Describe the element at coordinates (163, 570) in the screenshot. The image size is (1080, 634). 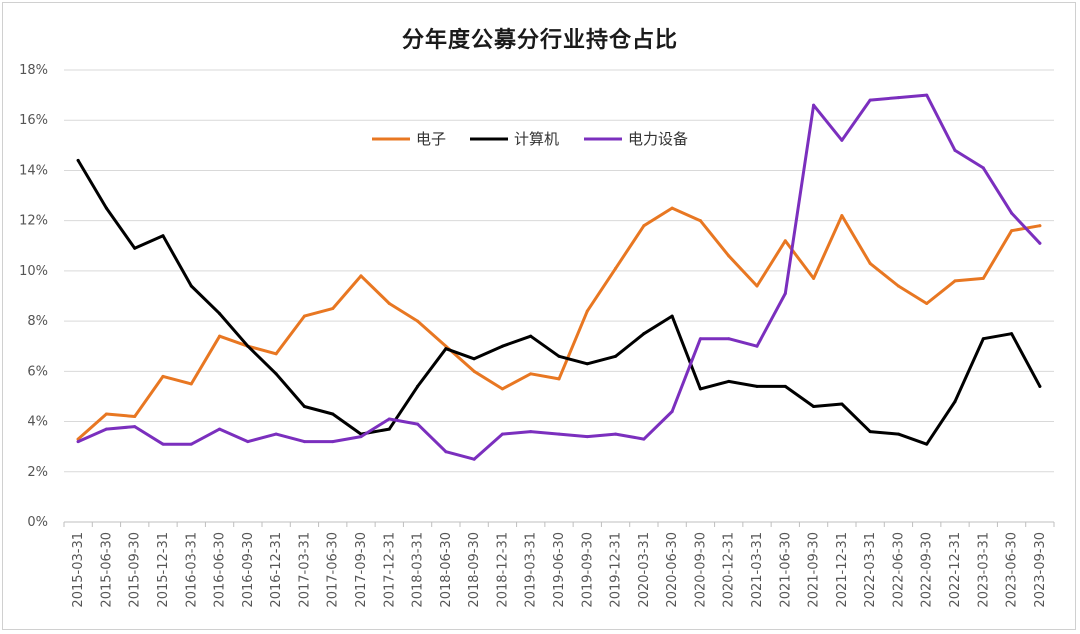
I see `x-tick-label: 2015-12-31` at that location.